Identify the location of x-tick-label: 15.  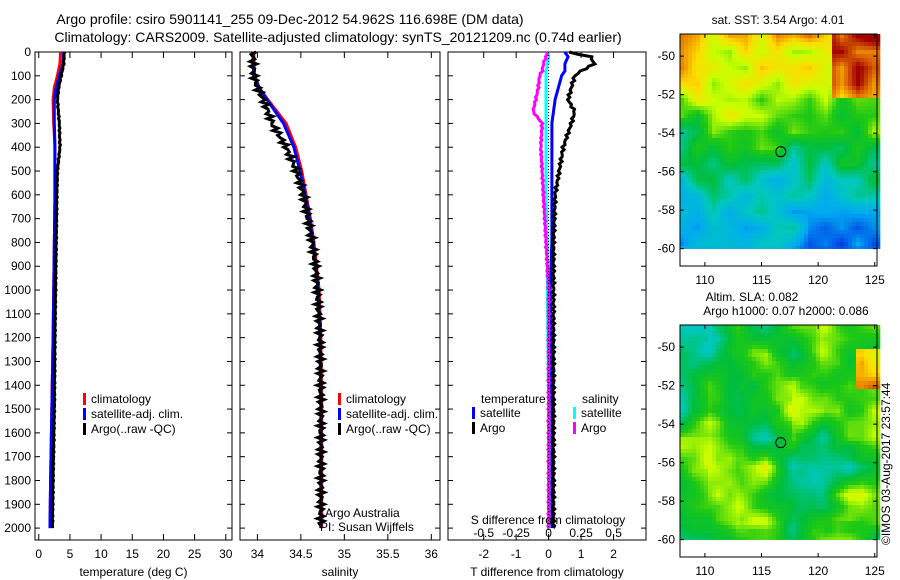
(133, 554).